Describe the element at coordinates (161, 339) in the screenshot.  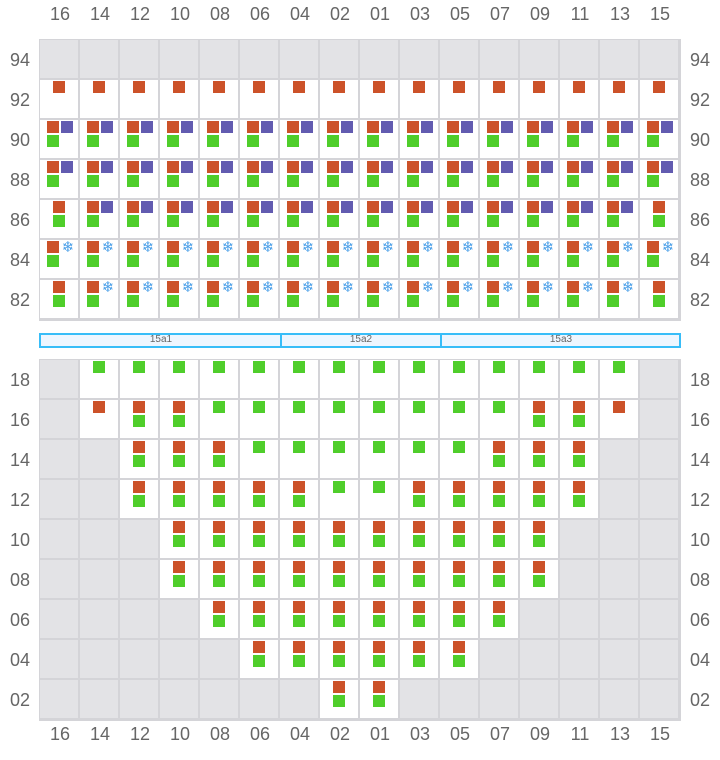
I see `section-label-15a1: 15a1` at that location.